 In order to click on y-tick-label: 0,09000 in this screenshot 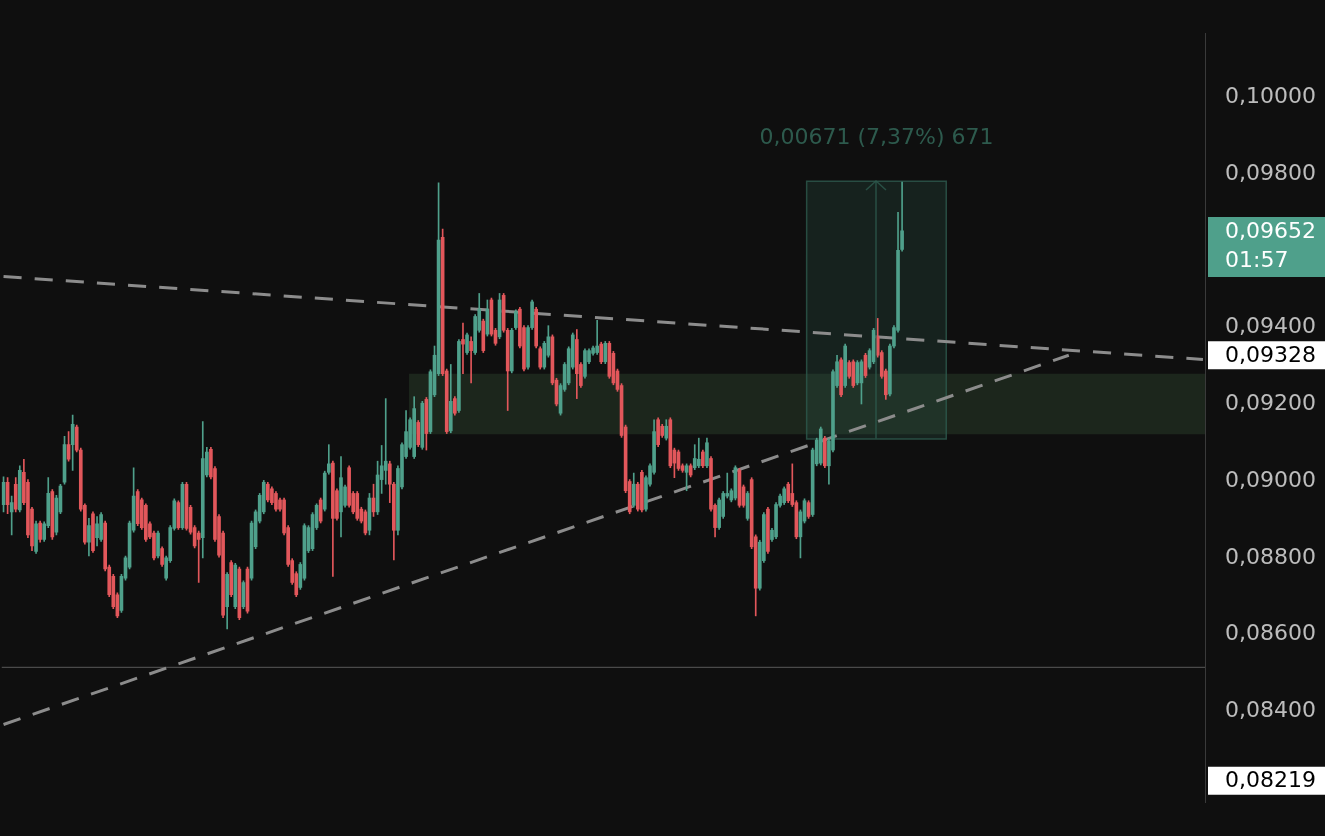, I will do `click(1270, 479)`.